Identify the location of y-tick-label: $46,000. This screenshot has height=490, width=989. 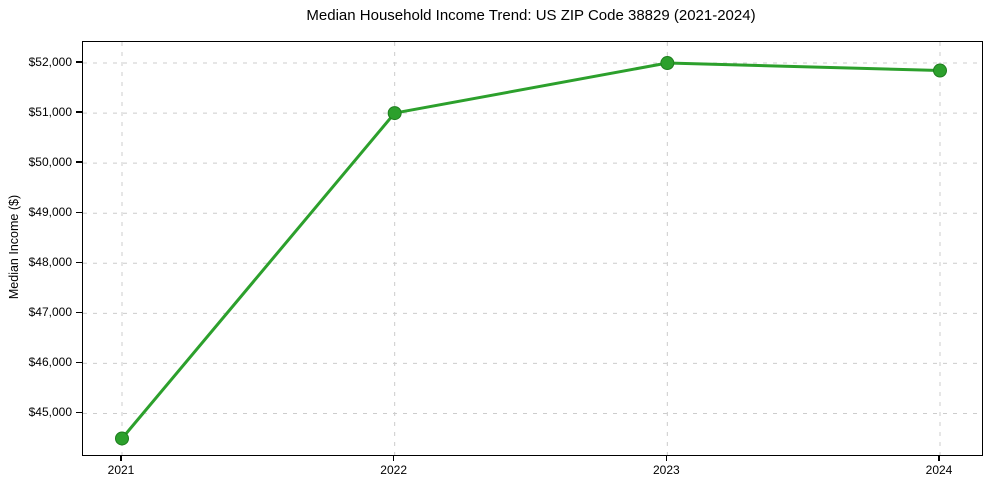
(50, 362).